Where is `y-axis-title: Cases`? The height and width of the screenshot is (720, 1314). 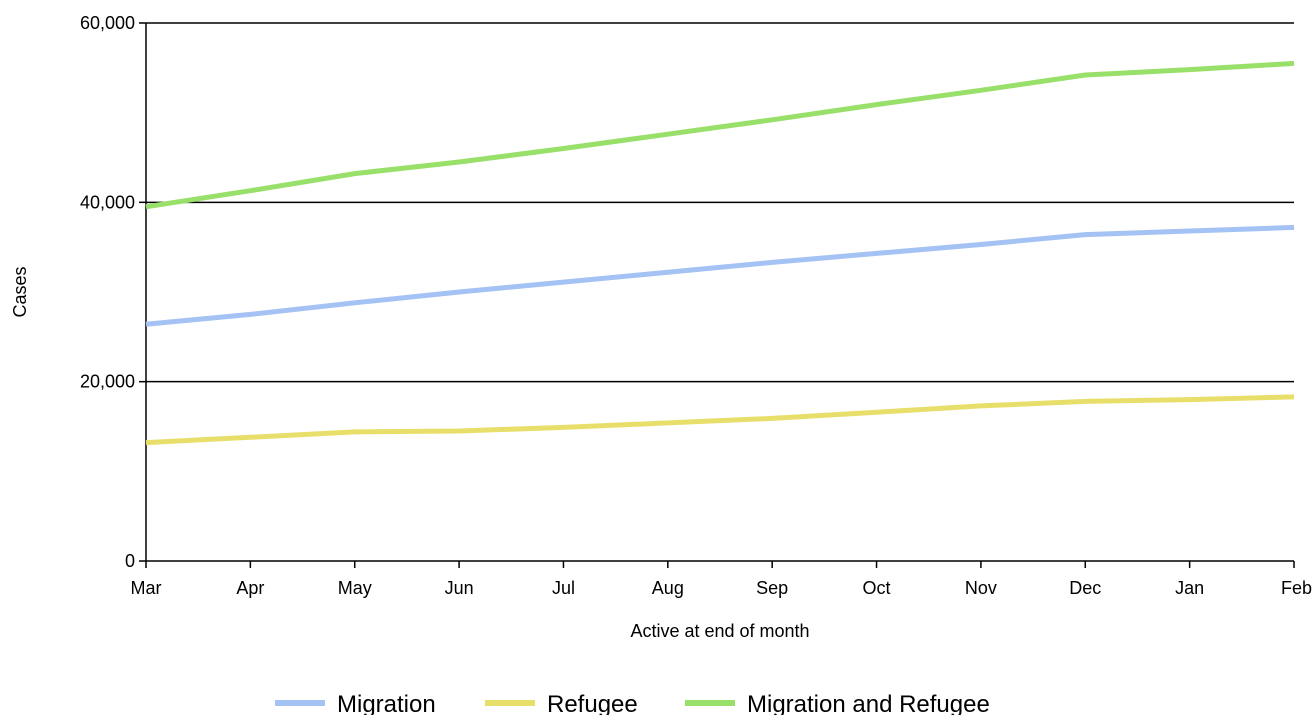
y-axis-title: Cases is located at coordinates (20, 291).